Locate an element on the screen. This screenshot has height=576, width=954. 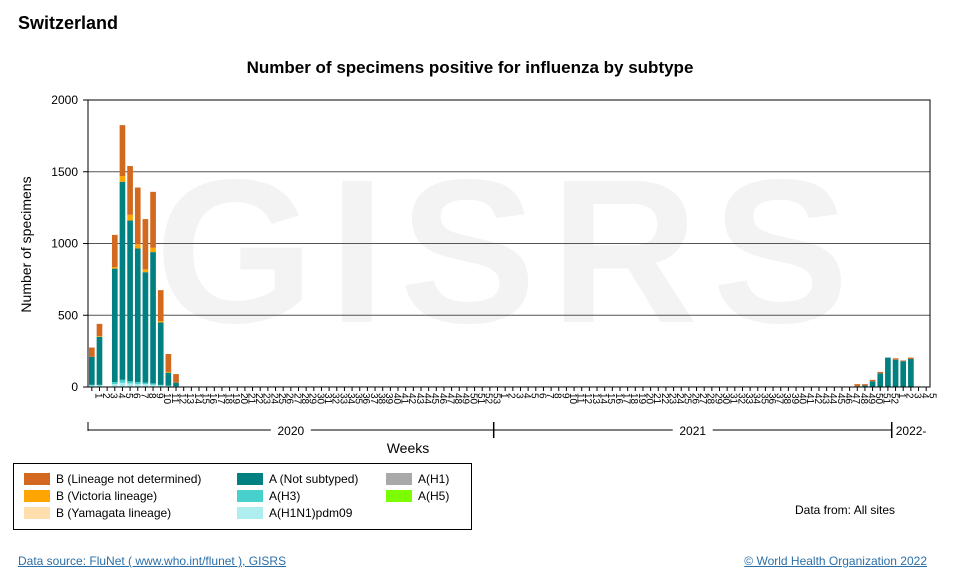
x-tick-label: 42 is located at coordinates (411, 399).